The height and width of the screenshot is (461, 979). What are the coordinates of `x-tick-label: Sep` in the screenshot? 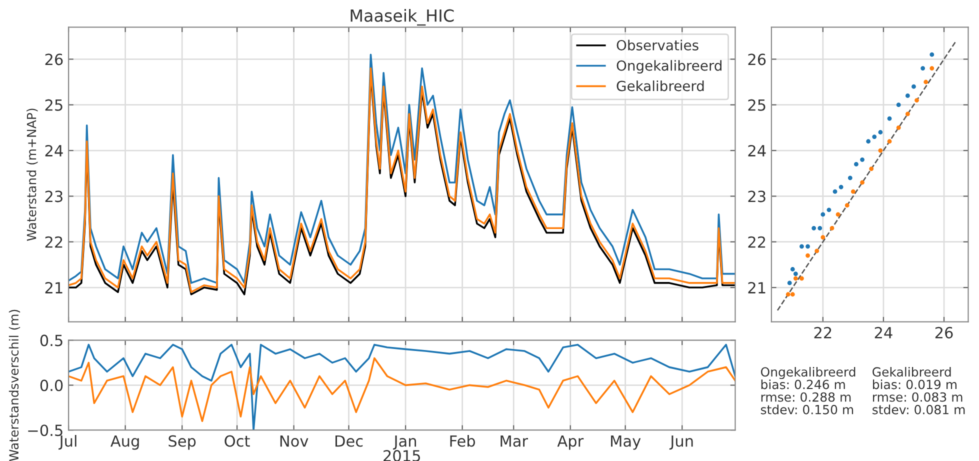 It's located at (182, 442).